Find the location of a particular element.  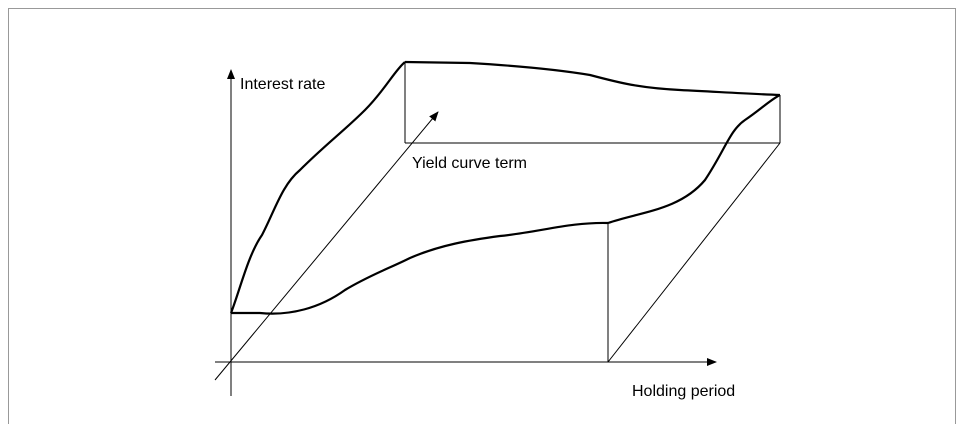

x-axis-label: Holding period is located at coordinates (683, 391).